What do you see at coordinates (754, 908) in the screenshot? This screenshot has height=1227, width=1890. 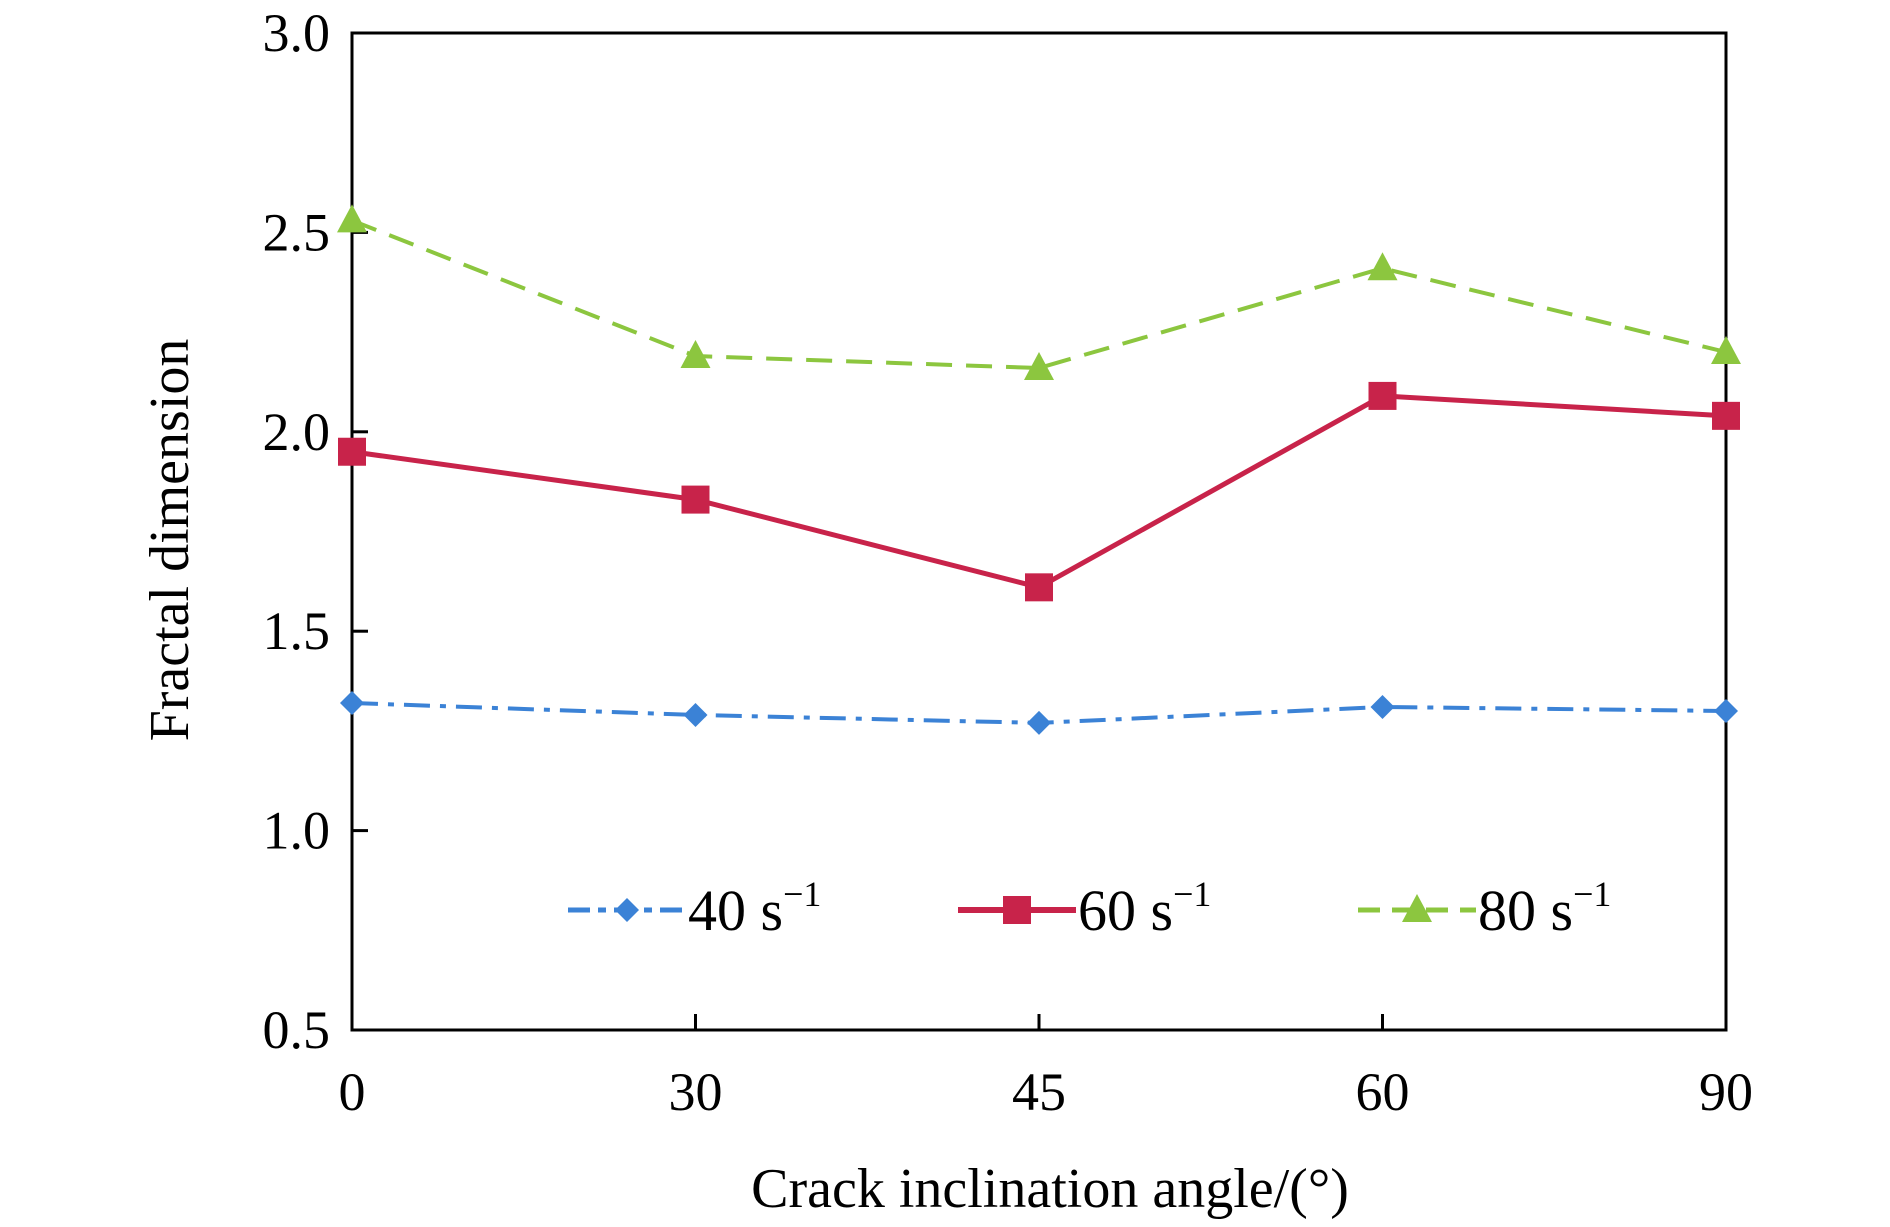 I see `legend-label: 40 s−1` at bounding box center [754, 908].